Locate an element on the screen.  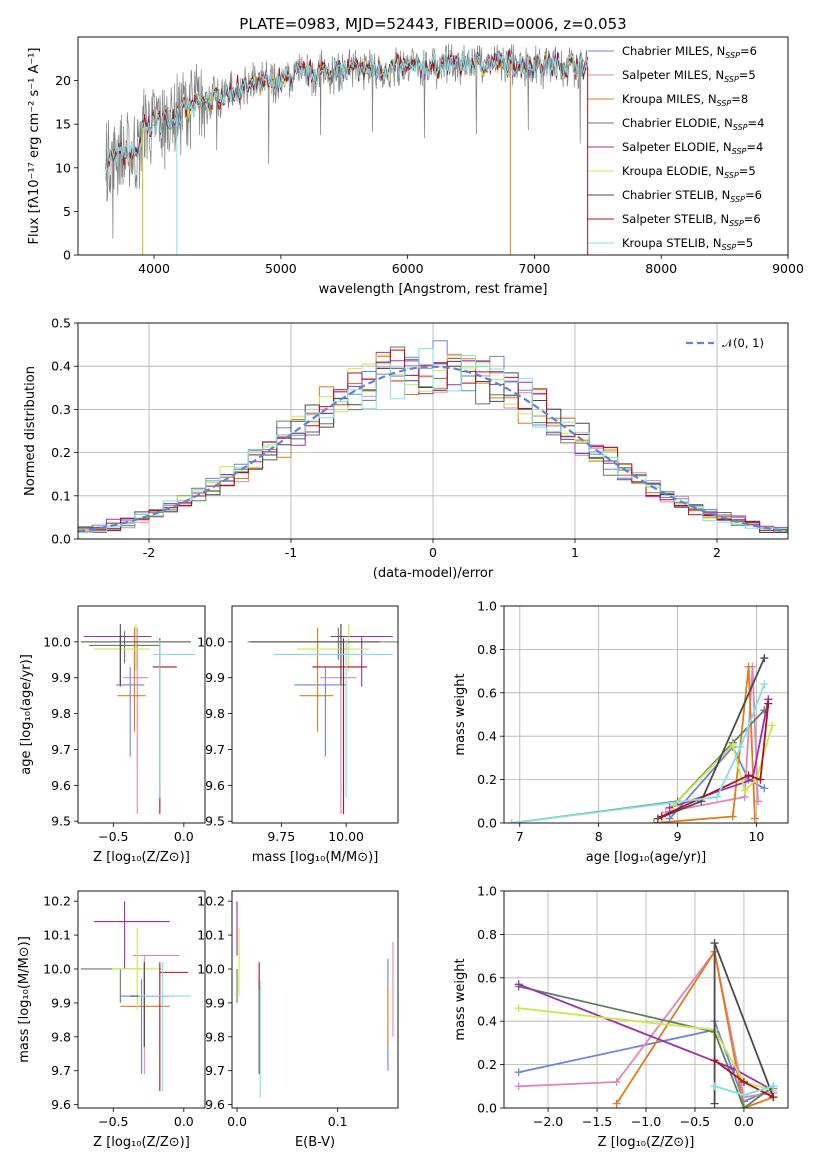
spectrum-xlabel: wavelength [Angstrom, rest frame] is located at coordinates (433, 289).